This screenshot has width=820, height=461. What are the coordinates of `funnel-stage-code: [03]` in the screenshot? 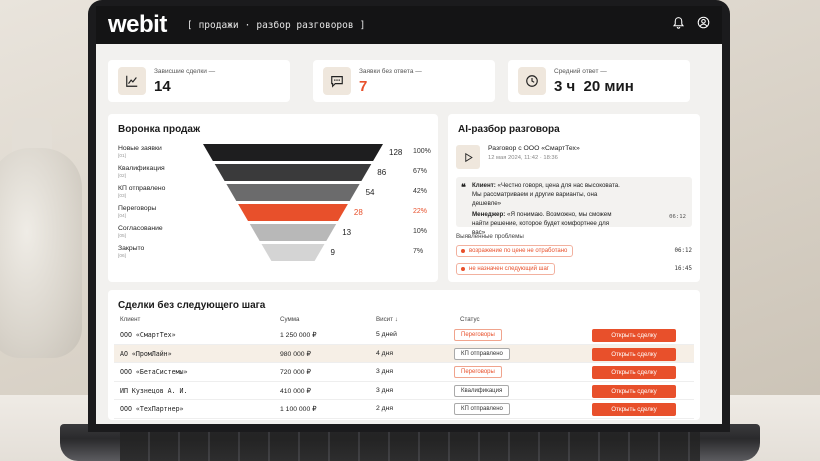 It's located at (122, 196).